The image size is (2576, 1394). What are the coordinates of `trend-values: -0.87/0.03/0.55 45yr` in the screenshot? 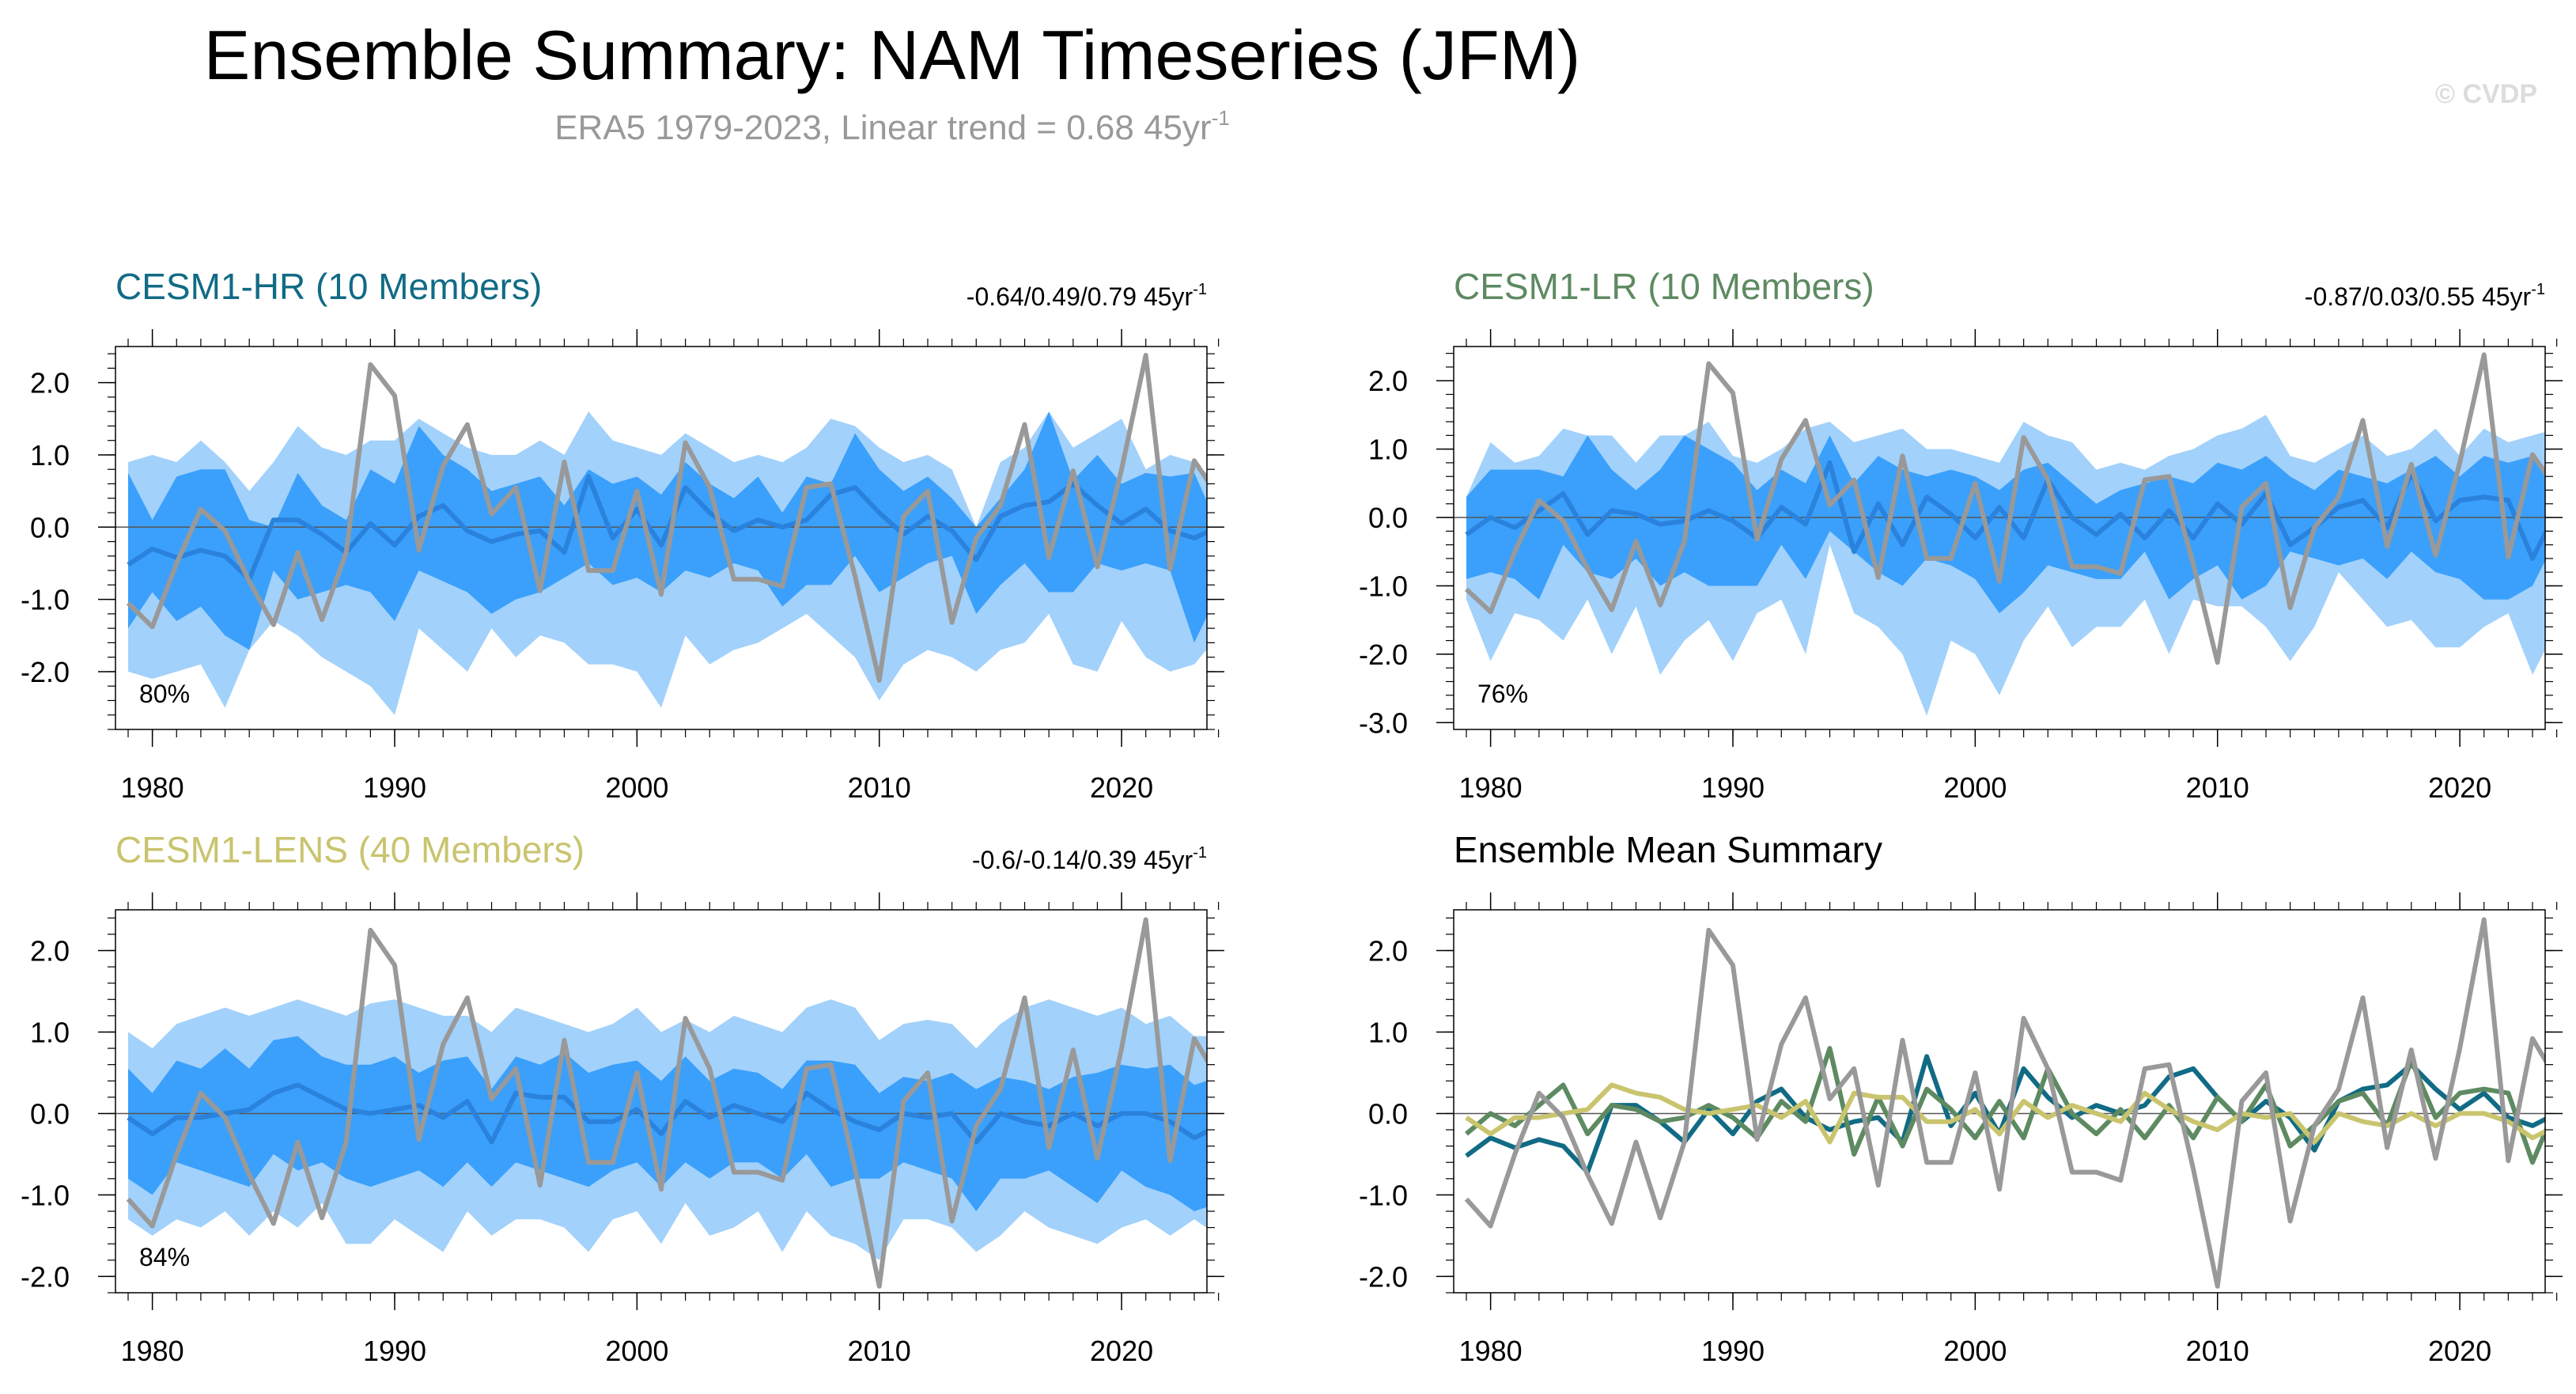 It's located at (2418, 296).